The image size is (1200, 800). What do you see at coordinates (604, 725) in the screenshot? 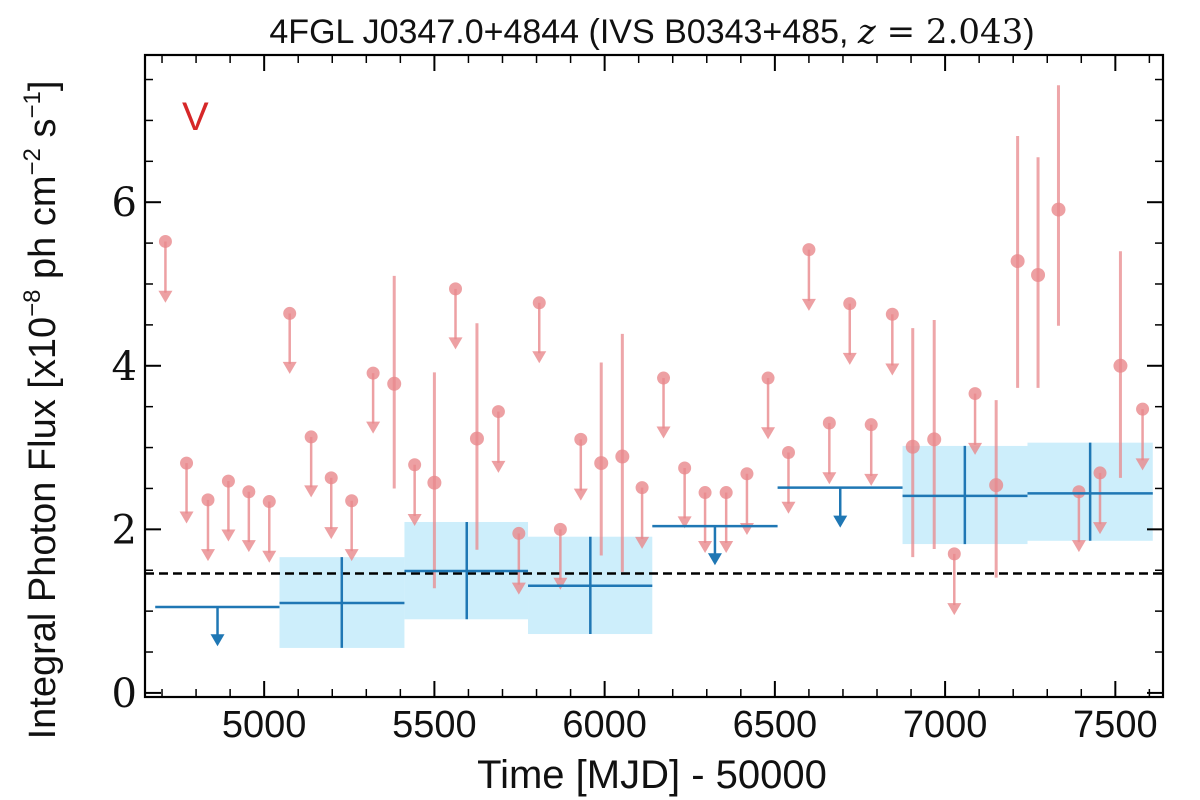
I see `x-tick-label: 6000` at bounding box center [604, 725].